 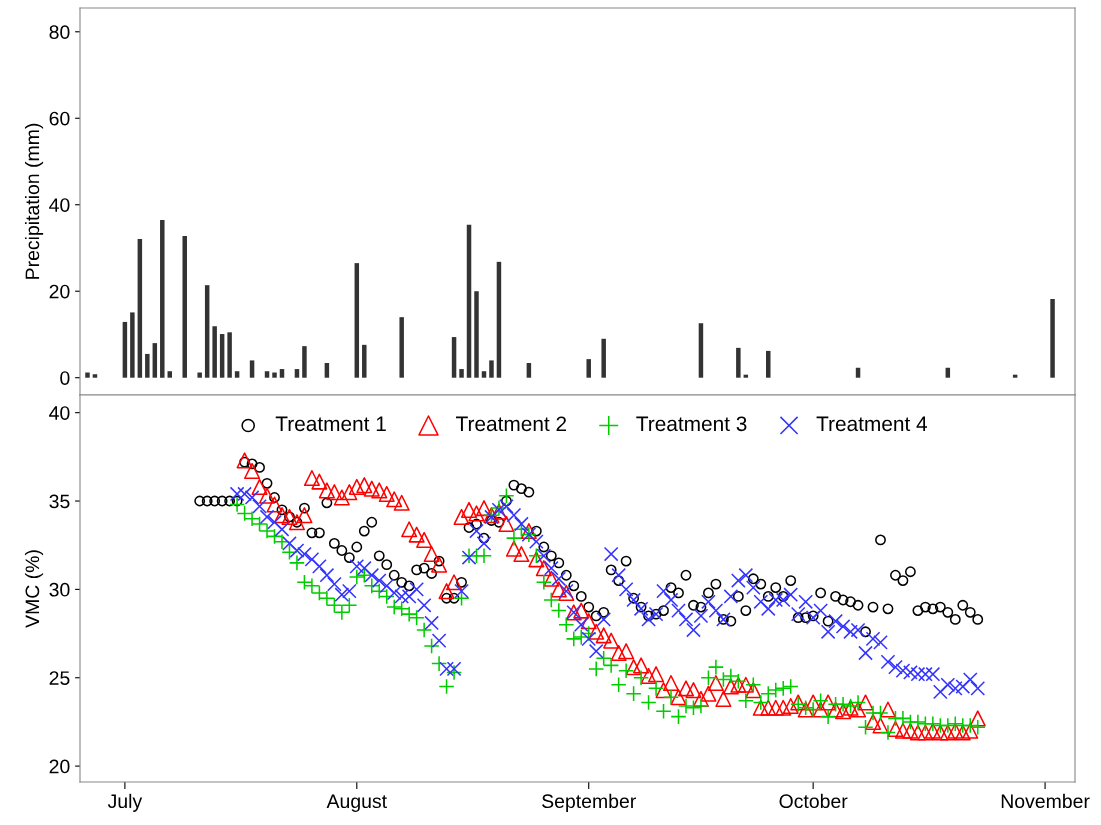 What do you see at coordinates (125, 802) in the screenshot?
I see `x-tick-label: July` at bounding box center [125, 802].